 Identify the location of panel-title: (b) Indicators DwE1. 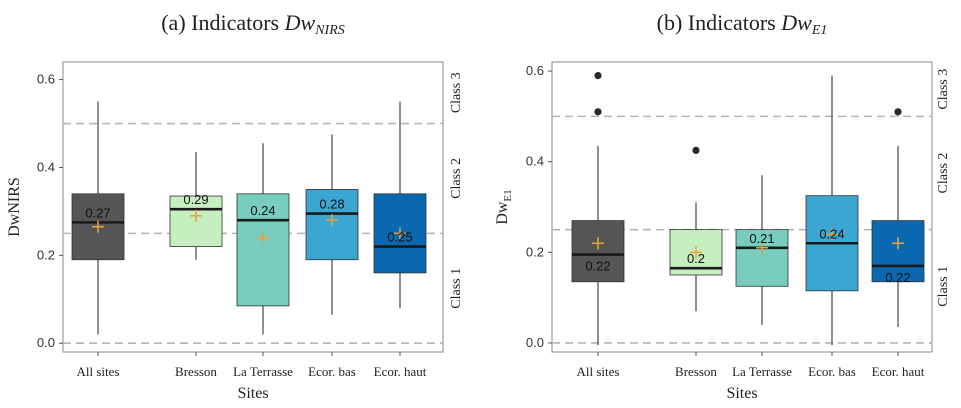
(742, 24).